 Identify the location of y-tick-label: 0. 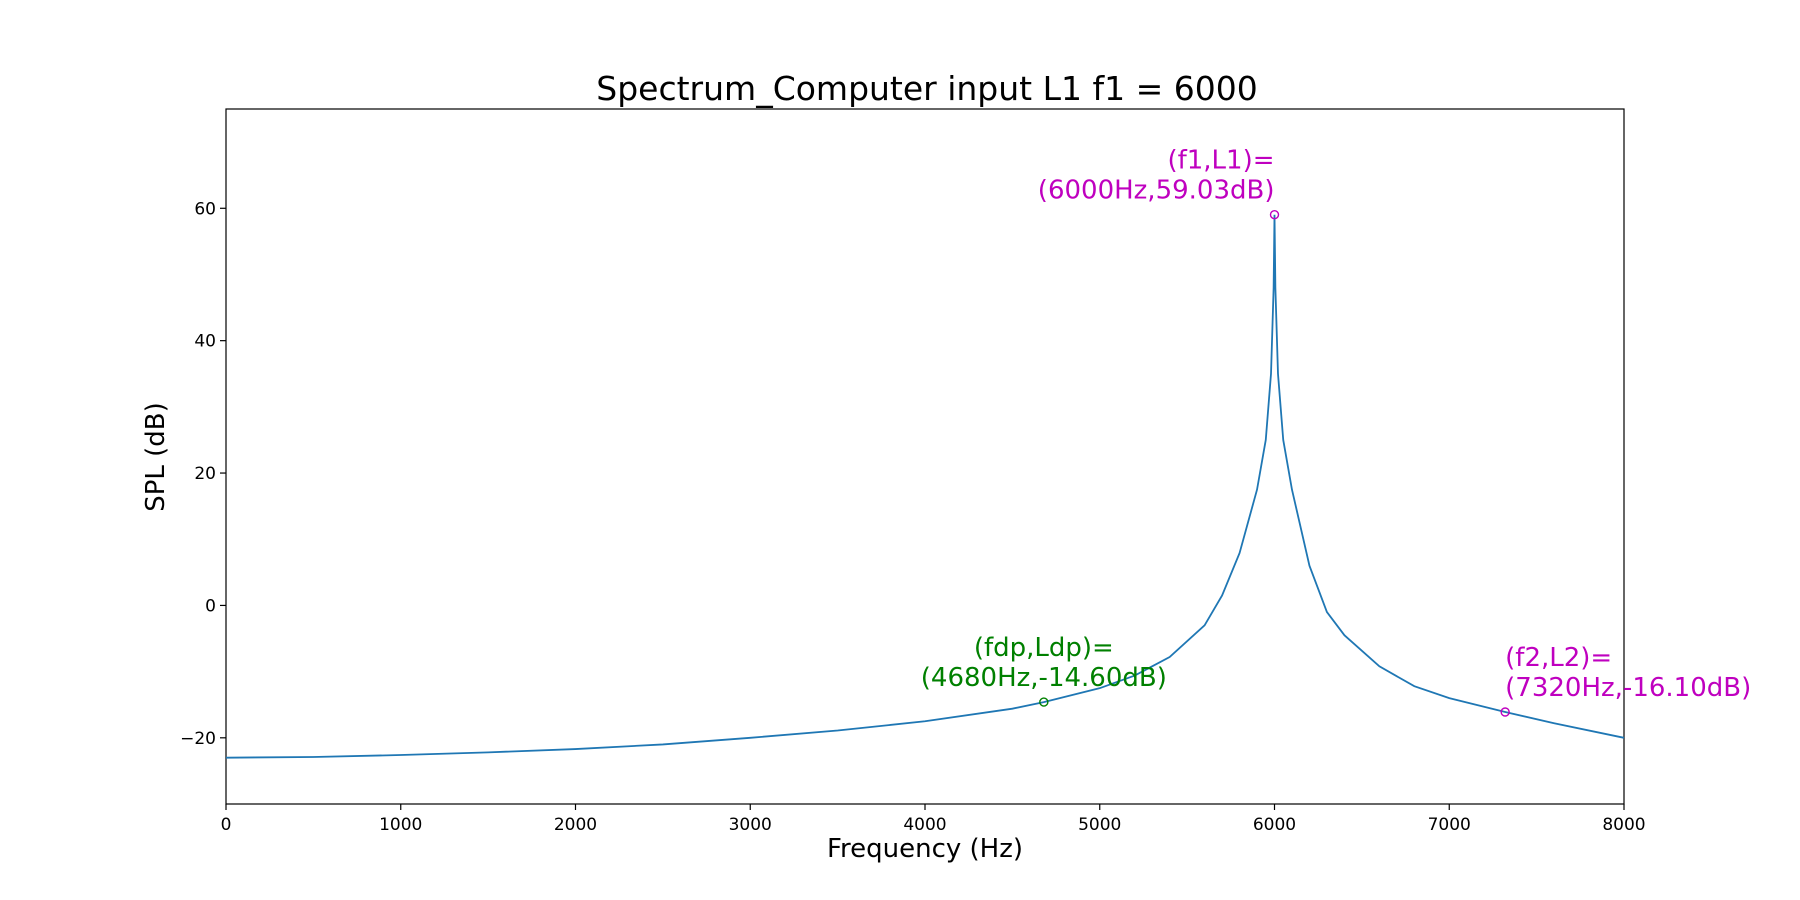
(210, 606).